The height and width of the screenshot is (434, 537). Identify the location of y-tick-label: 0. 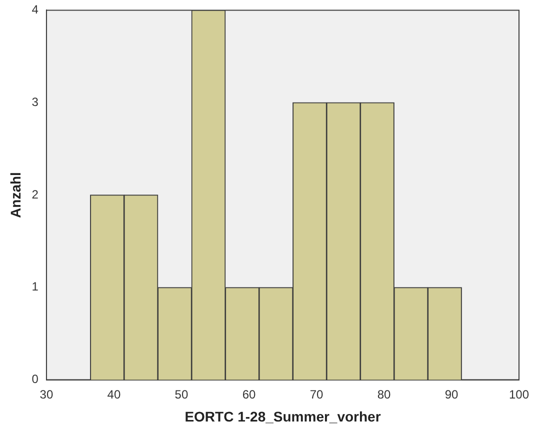
(35, 379).